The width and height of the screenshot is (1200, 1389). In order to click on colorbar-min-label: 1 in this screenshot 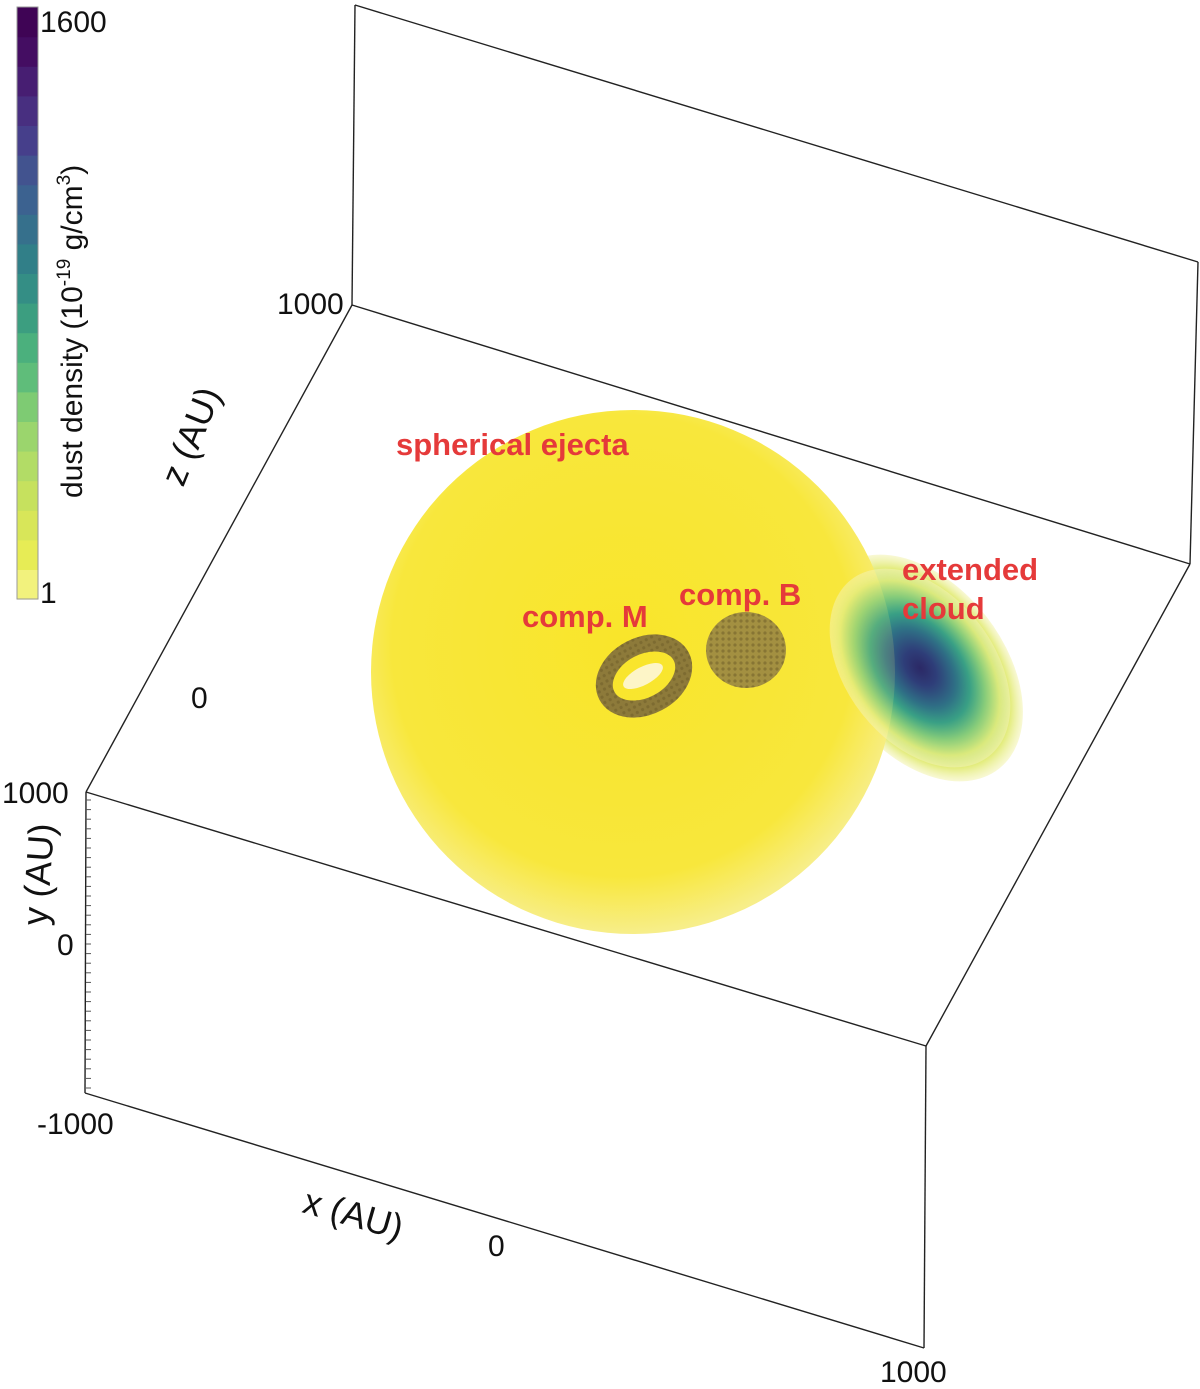, I will do `click(48, 593)`.